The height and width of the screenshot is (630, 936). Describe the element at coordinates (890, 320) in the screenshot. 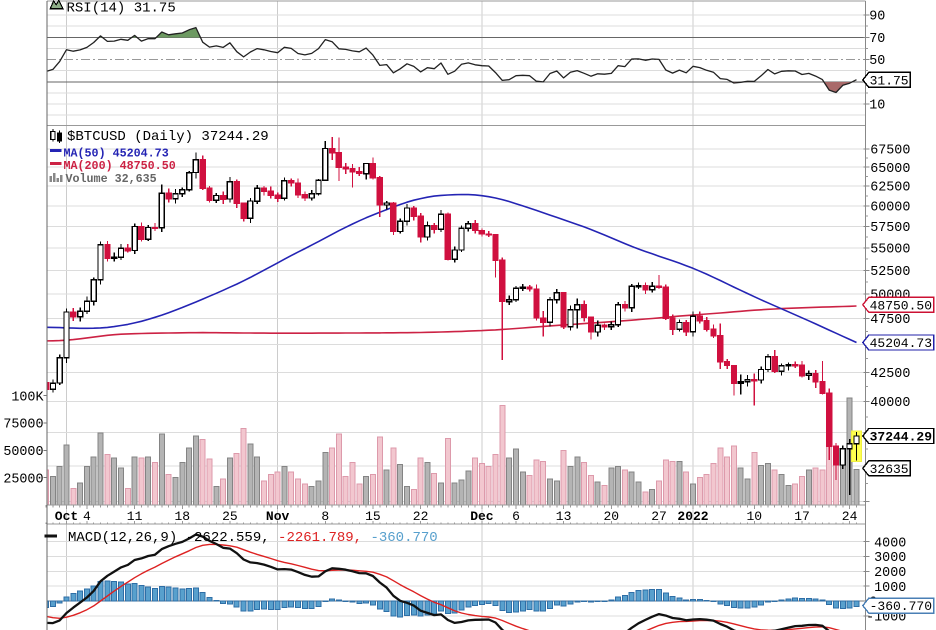

I see `svg-text: 47500` at that location.